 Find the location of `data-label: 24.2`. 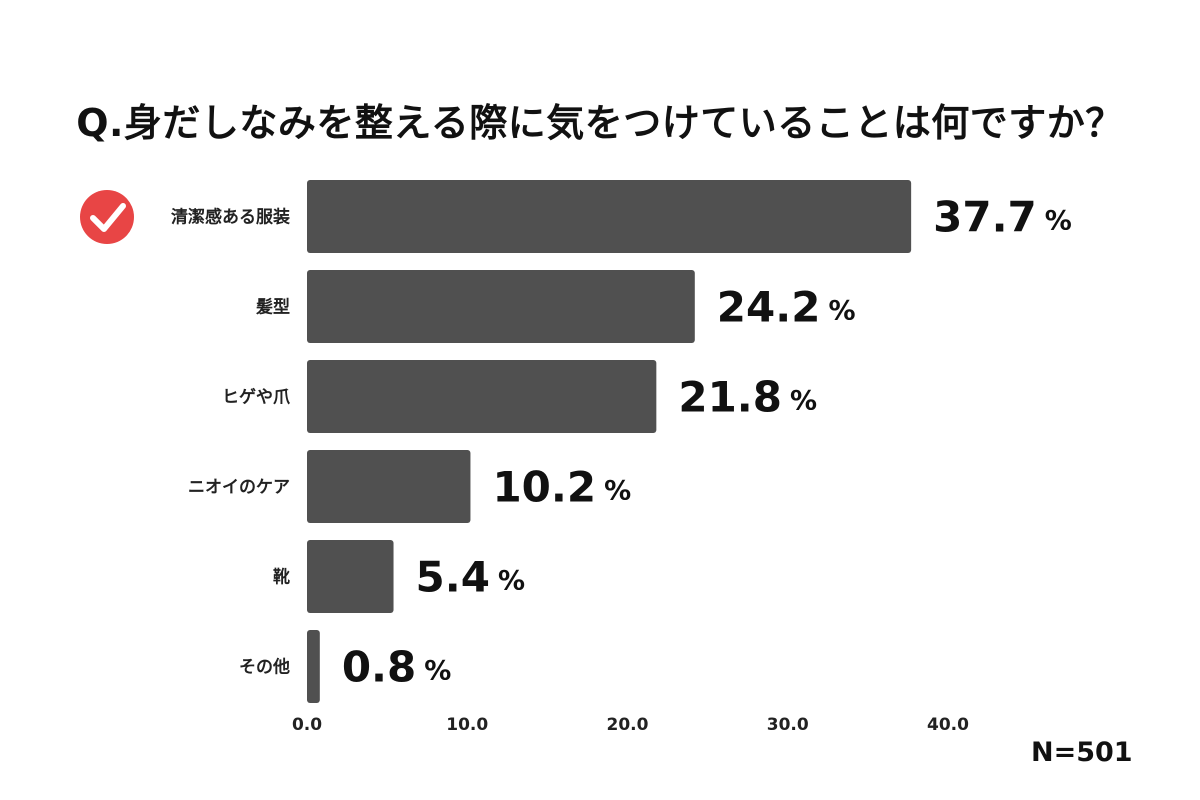

data-label: 24.2 is located at coordinates (769, 307).